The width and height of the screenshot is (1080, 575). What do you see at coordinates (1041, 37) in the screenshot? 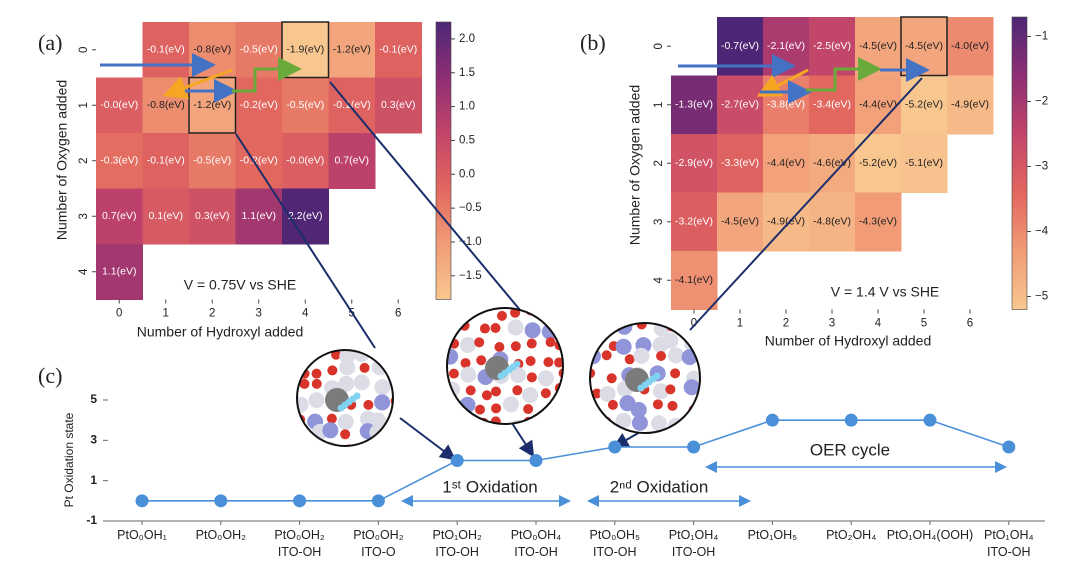
I see `colorbar-tick-label: −1` at bounding box center [1041, 37].